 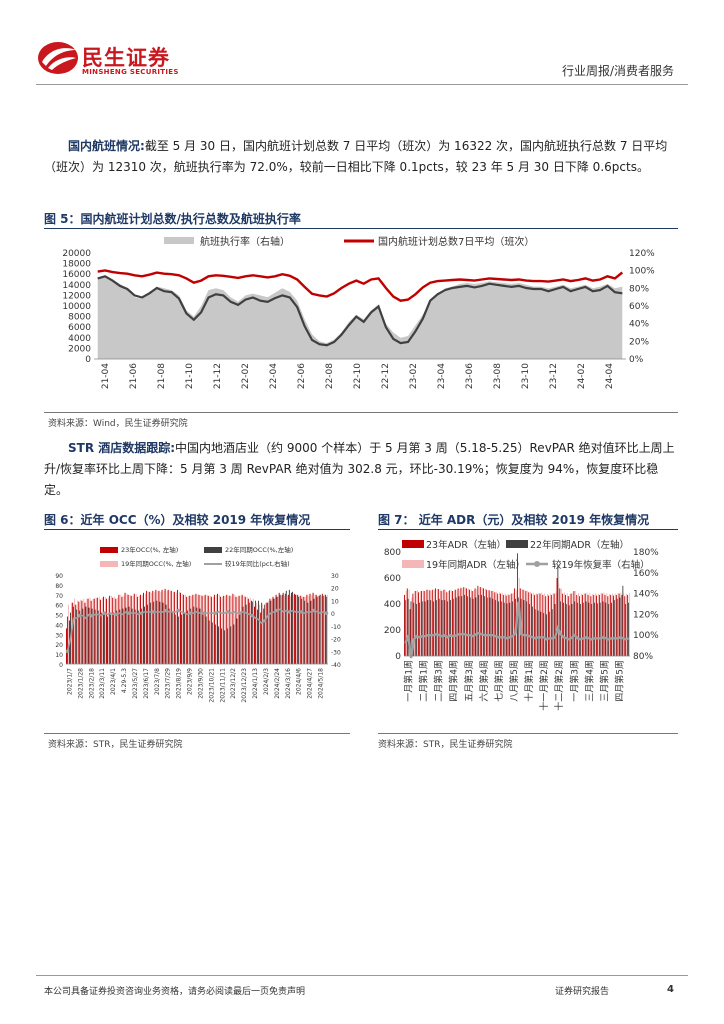 I want to click on legend-label: 23年ADR（左轴）, so click(x=466, y=545).